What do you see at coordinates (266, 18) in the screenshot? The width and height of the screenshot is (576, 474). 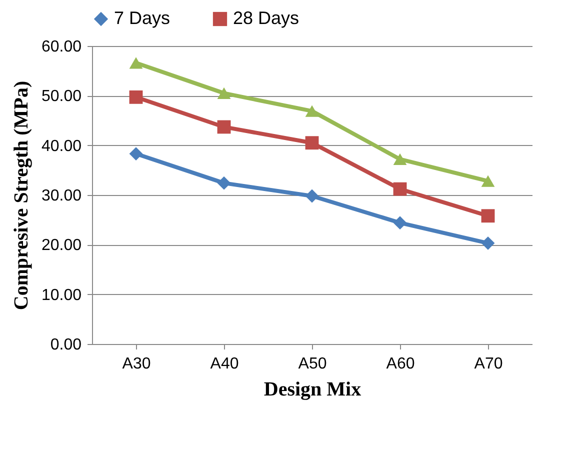 I see `legend-label: 28 Days` at bounding box center [266, 18].